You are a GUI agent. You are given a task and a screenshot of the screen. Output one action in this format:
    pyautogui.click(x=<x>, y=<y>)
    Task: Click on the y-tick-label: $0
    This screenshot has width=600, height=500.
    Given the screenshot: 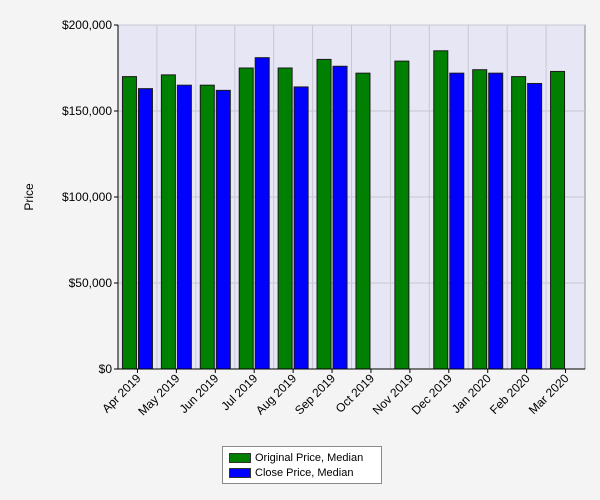 What is the action you would take?
    pyautogui.click(x=106, y=369)
    